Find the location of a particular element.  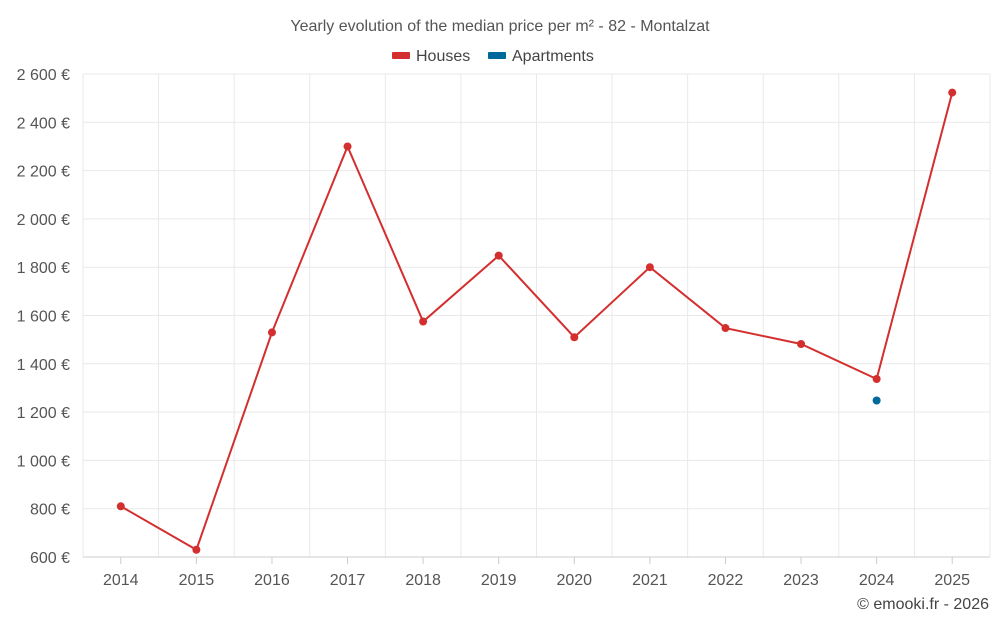

y-tick-label: 1 400 € is located at coordinates (43, 365).